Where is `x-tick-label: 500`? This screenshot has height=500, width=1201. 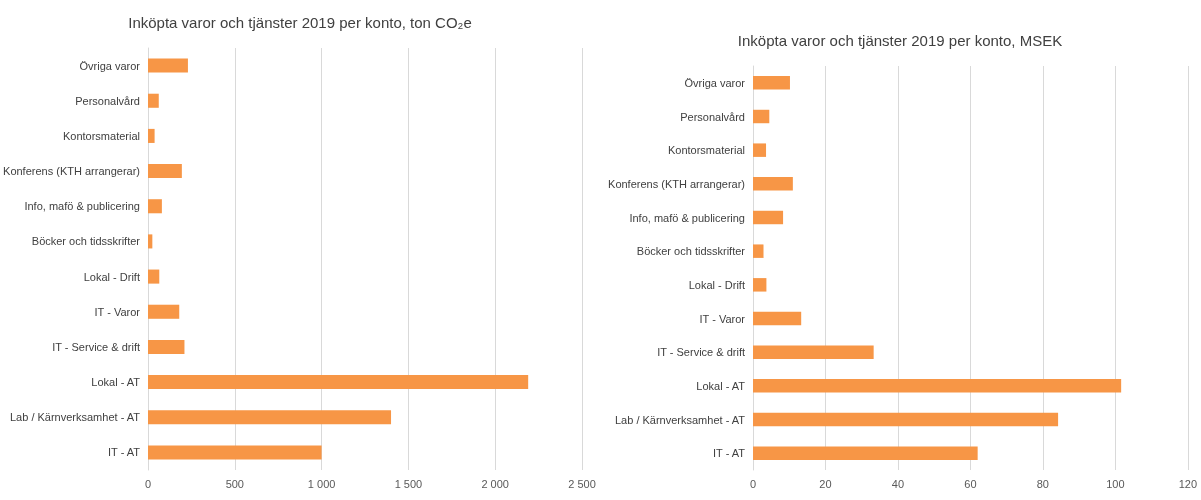 x-tick-label: 500 is located at coordinates (234, 483).